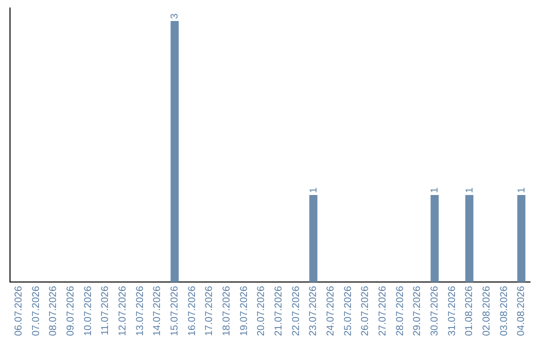 This screenshot has height=340, width=540. What do you see at coordinates (18, 311) in the screenshot?
I see `x-tick-label: 06.07.2026` at bounding box center [18, 311].